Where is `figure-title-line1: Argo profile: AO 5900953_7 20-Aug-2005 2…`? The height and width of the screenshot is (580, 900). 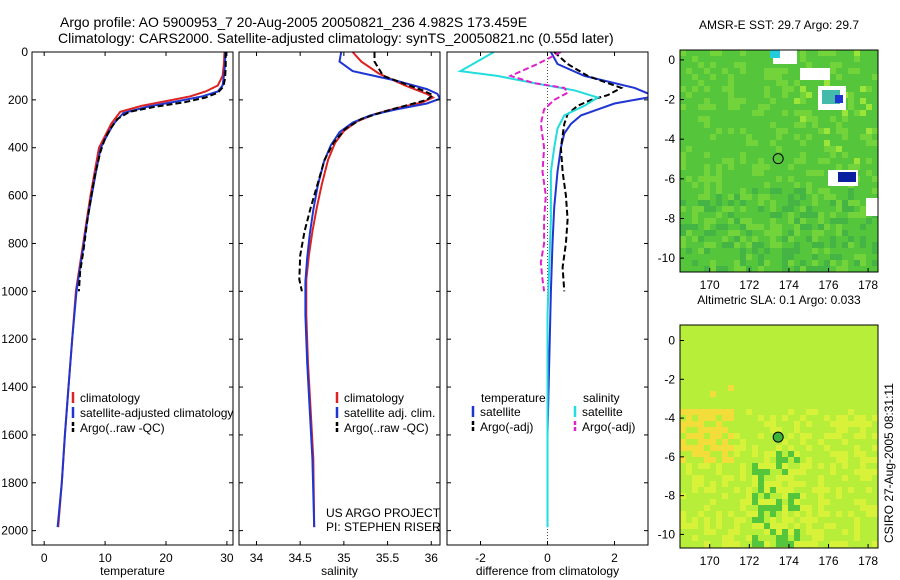 figure-title-line1: Argo profile: AO 5900953_7 20-Aug-2005 2… is located at coordinates (293, 22).